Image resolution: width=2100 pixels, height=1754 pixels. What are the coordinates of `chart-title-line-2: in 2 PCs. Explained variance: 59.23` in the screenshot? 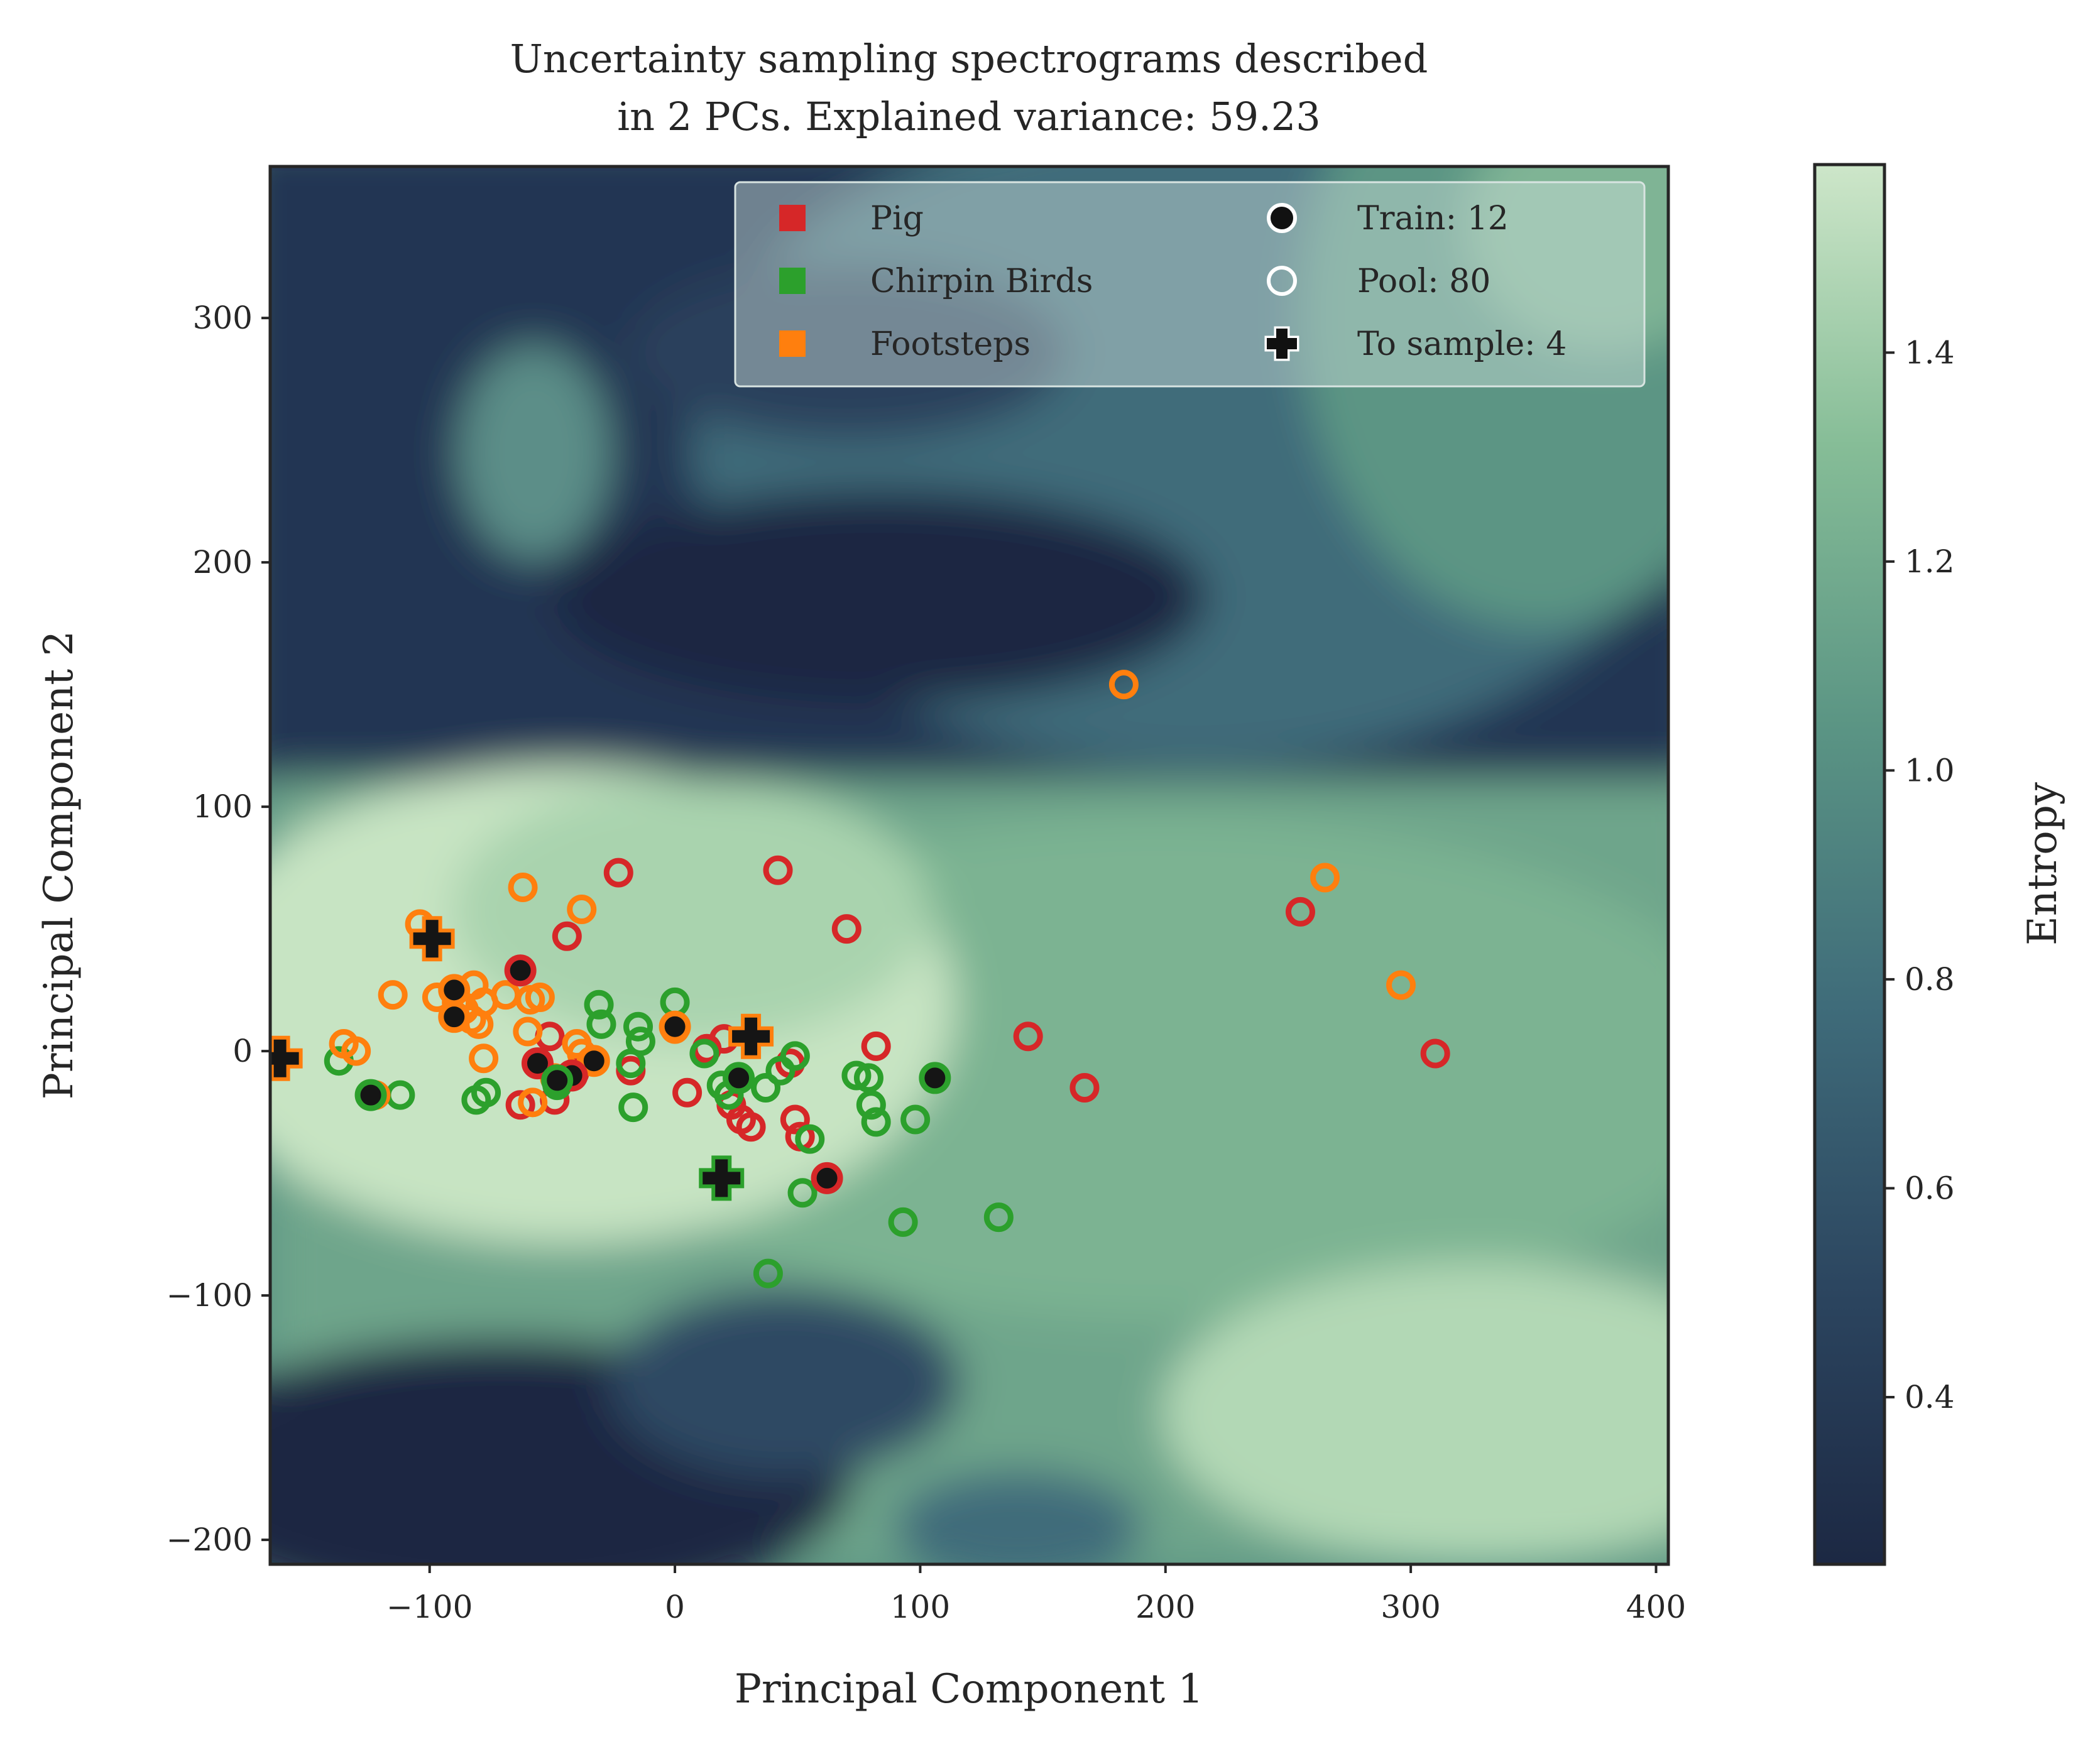 It's located at (968, 116).